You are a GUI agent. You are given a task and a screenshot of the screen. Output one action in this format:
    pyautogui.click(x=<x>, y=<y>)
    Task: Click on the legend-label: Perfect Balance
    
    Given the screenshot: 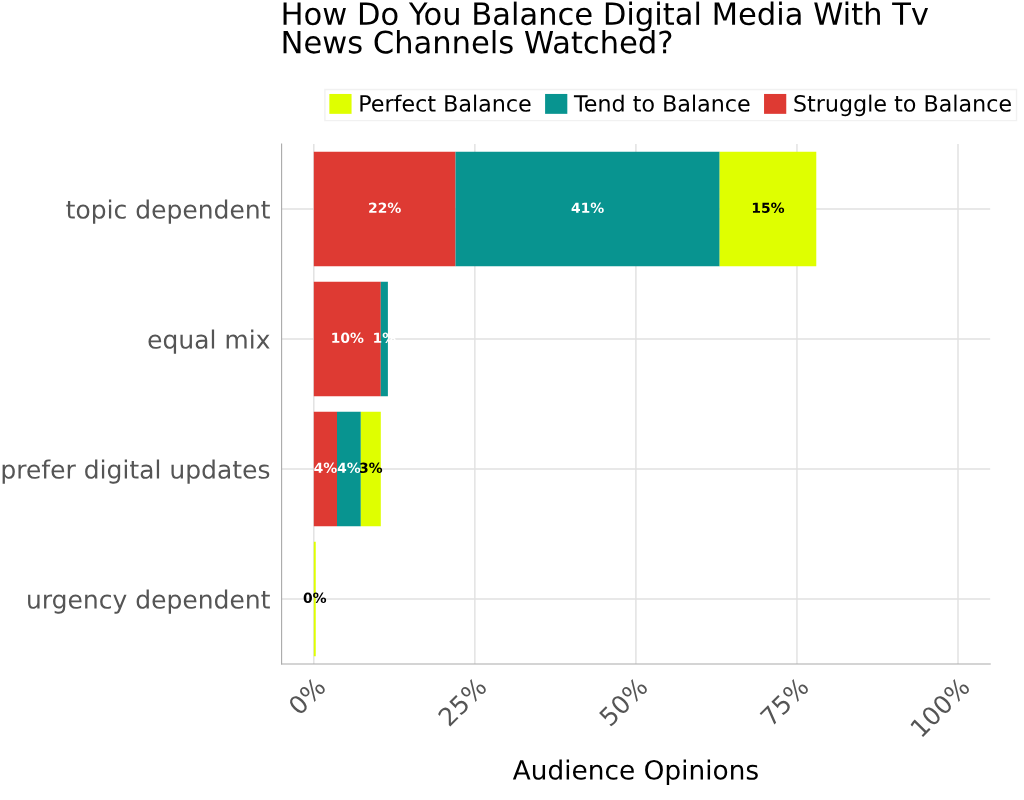 What is the action you would take?
    pyautogui.click(x=445, y=103)
    